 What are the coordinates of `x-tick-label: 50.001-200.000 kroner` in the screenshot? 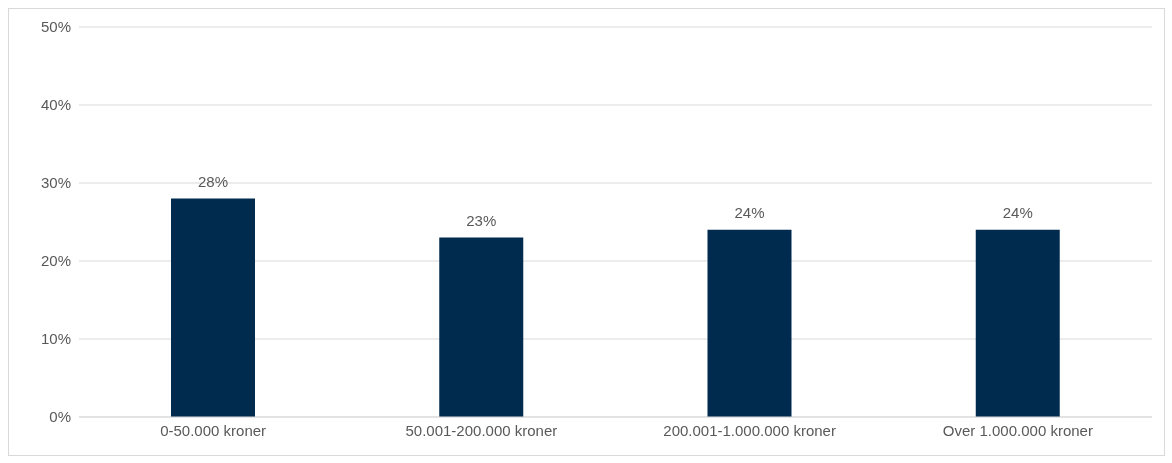 It's located at (481, 430).